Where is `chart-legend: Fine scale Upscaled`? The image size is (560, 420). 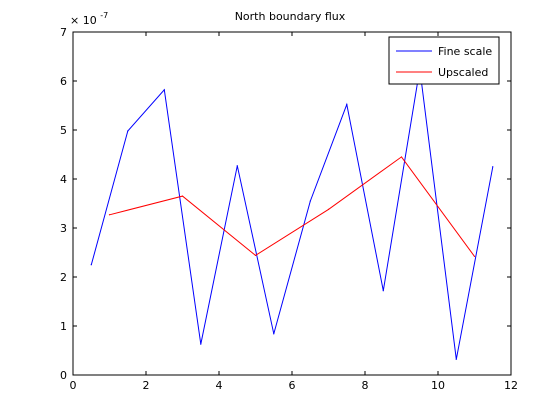
chart-legend: Fine scale Upscaled is located at coordinates (444, 60).